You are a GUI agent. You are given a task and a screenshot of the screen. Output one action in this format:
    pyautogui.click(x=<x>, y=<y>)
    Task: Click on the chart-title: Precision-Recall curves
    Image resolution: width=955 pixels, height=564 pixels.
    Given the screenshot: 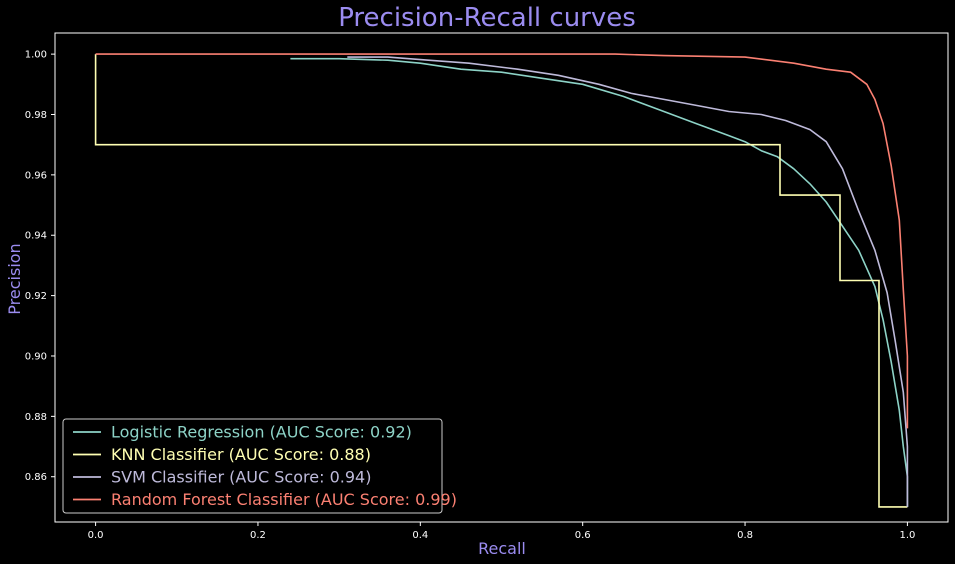 What is the action you would take?
    pyautogui.click(x=487, y=18)
    